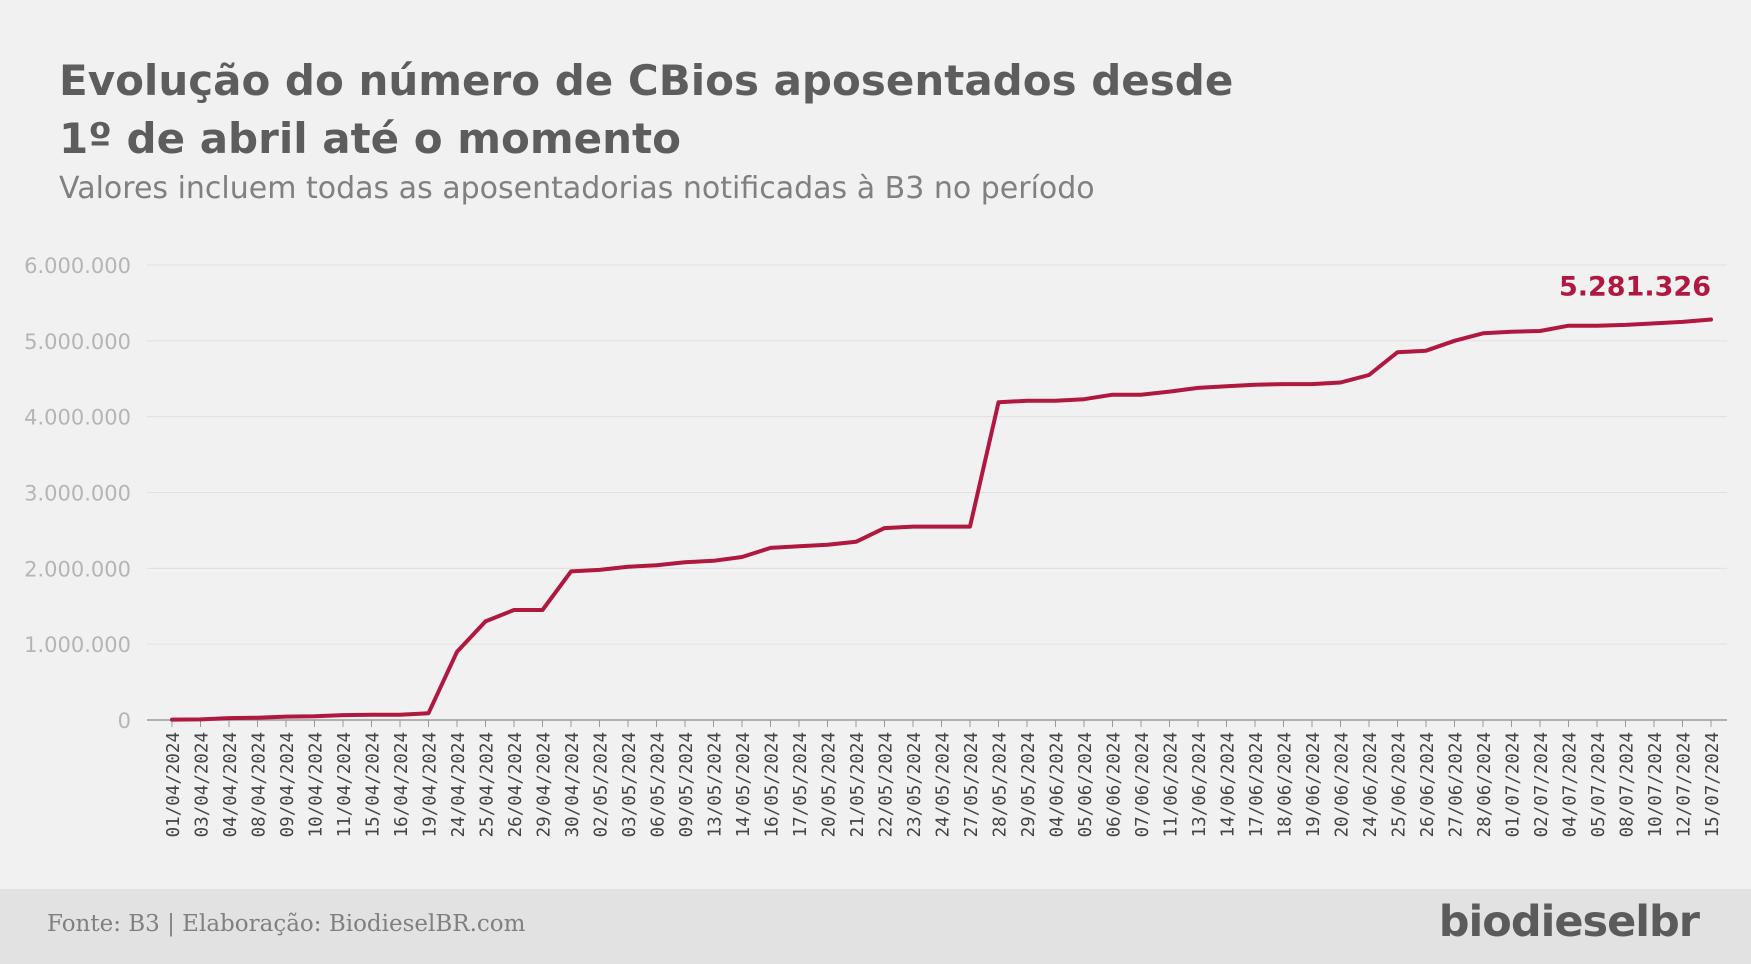  Describe the element at coordinates (944, 784) in the screenshot. I see `x-tick-label: 24/05/2024` at that location.